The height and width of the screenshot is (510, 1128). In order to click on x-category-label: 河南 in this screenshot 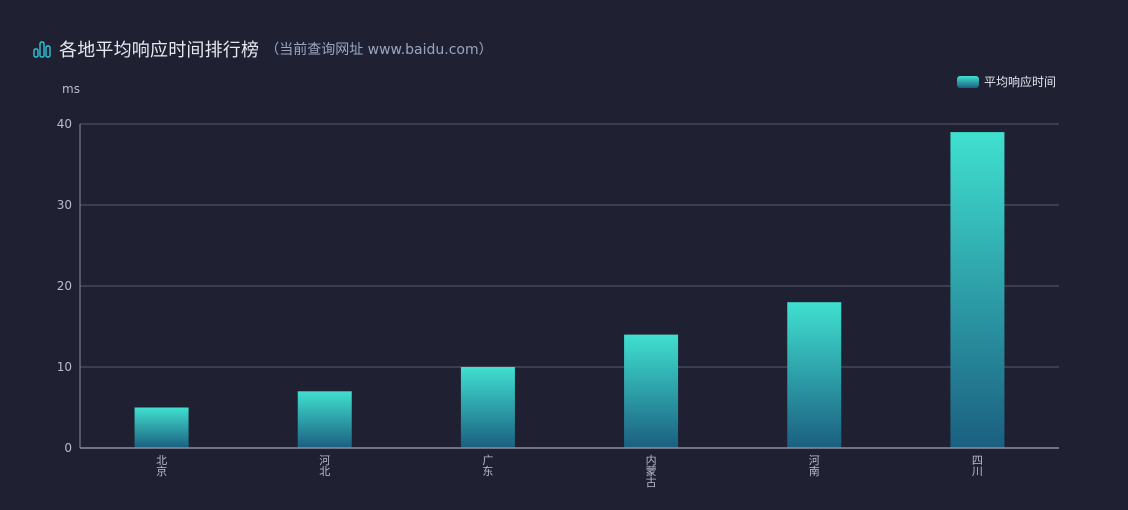, I will do `click(814, 466)`.